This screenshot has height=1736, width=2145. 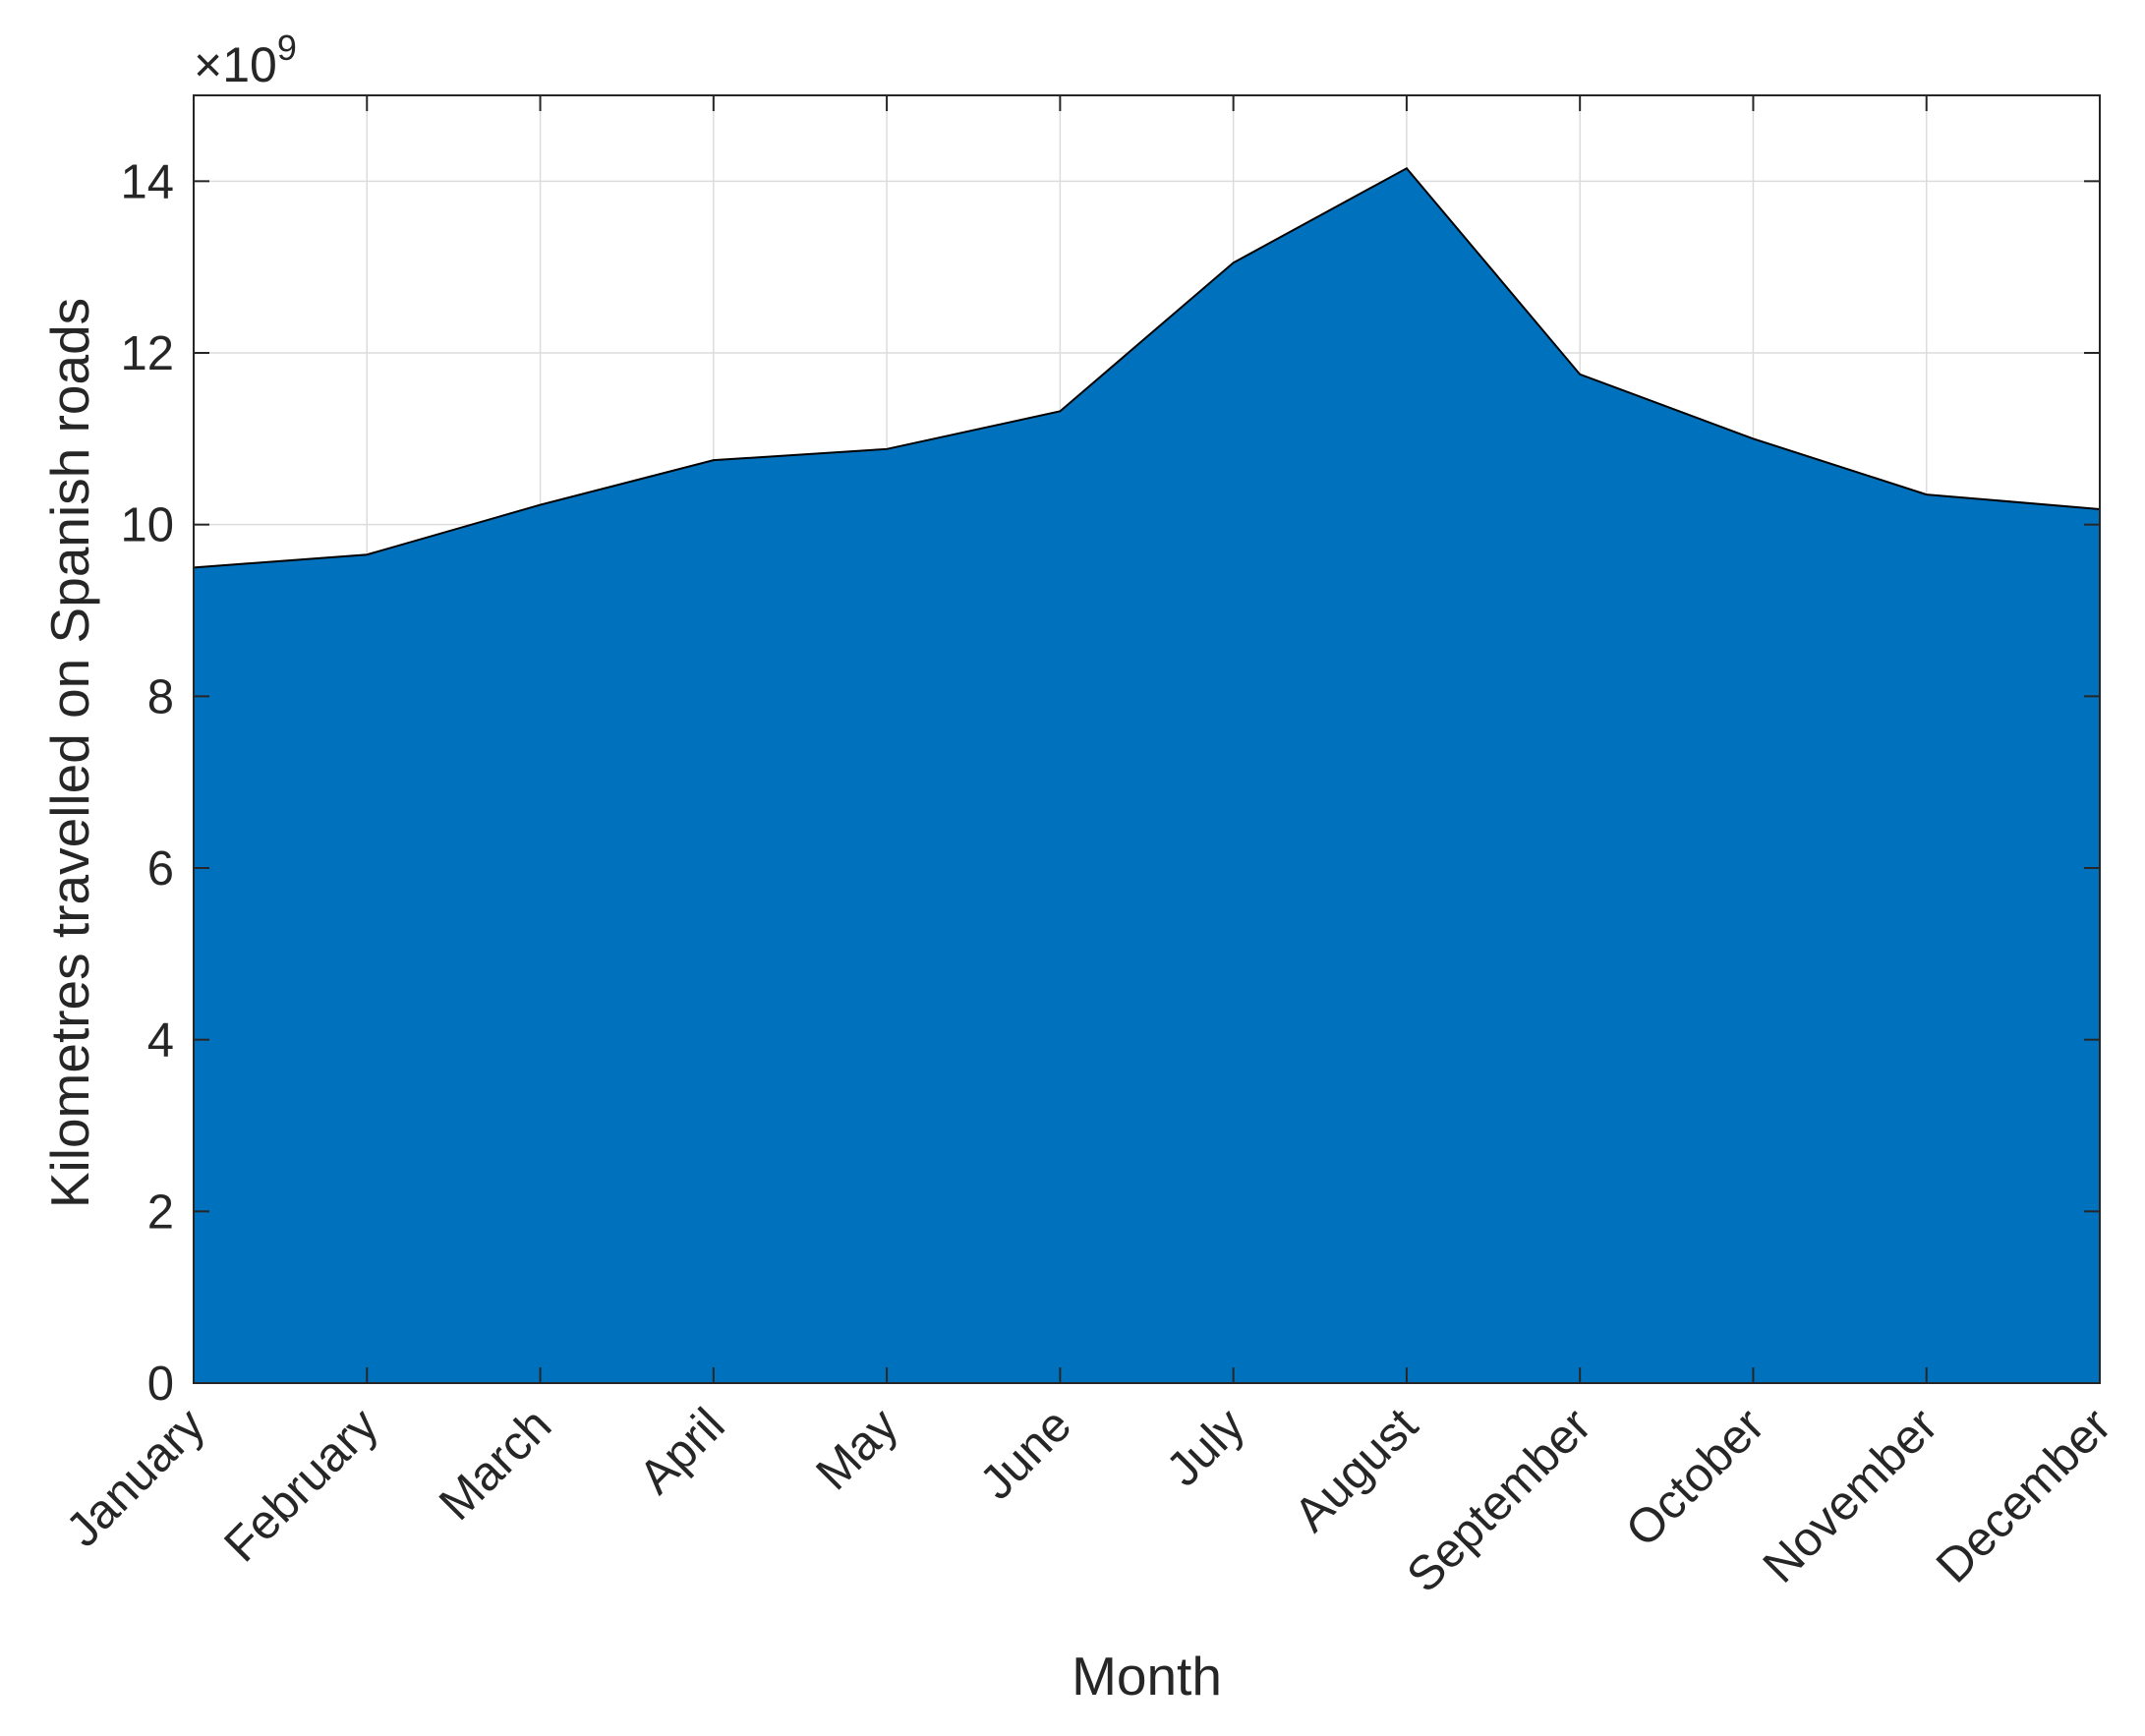 I want to click on y-tick-label: 2, so click(x=160, y=1212).